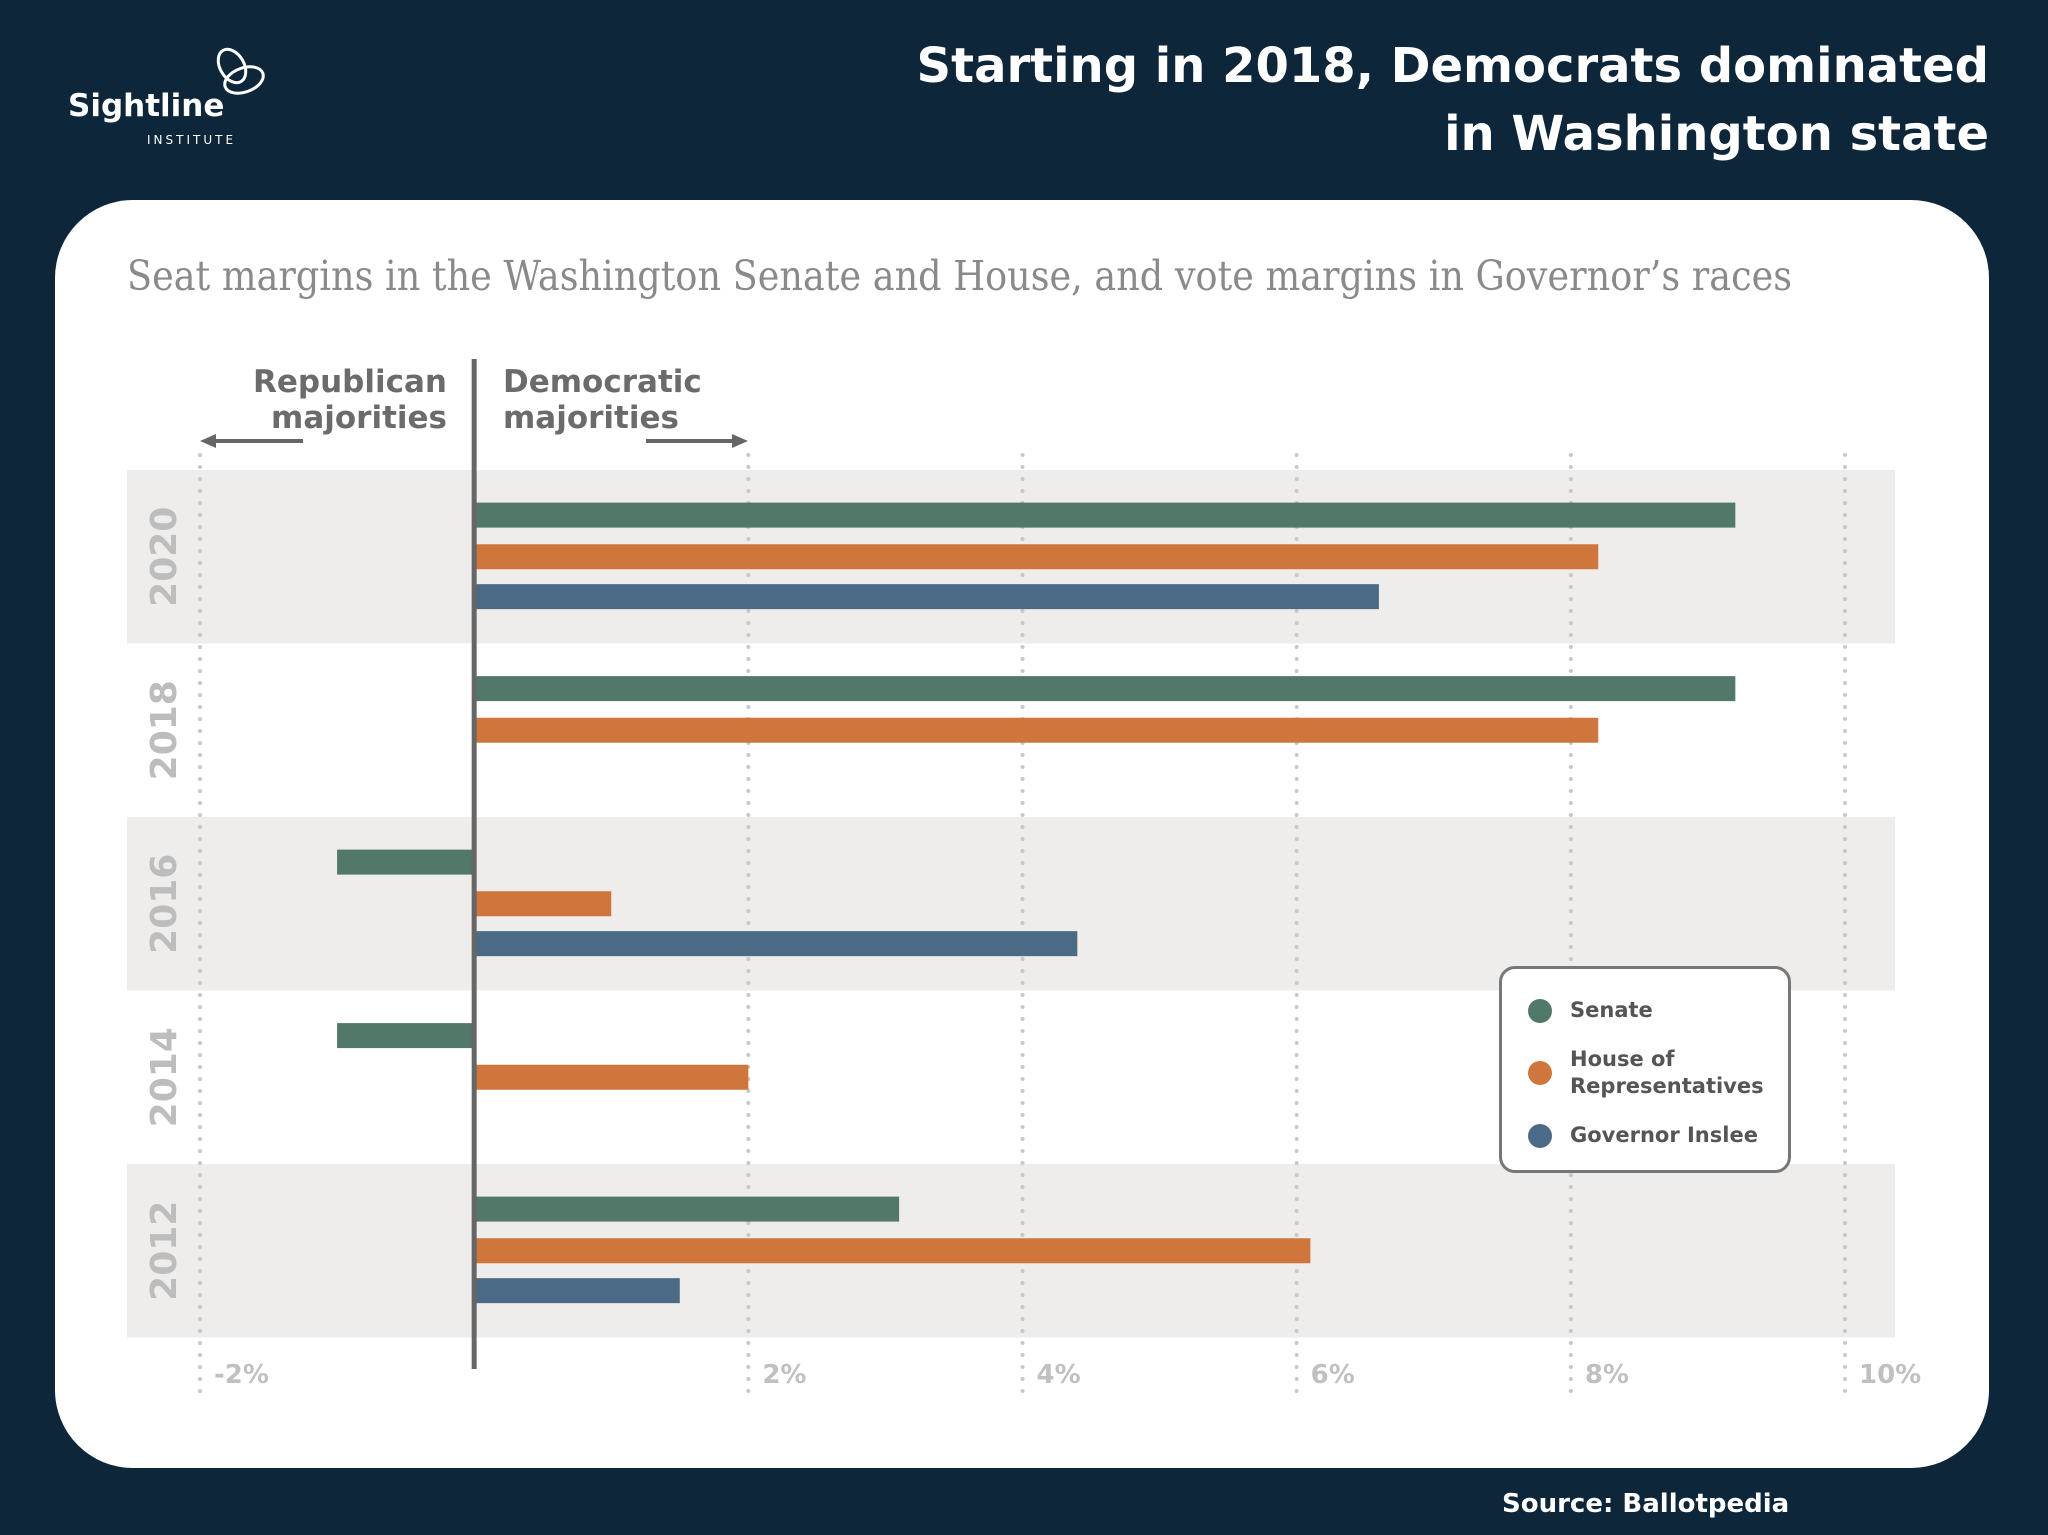  I want to click on y-tick-label: 2020, so click(164, 557).